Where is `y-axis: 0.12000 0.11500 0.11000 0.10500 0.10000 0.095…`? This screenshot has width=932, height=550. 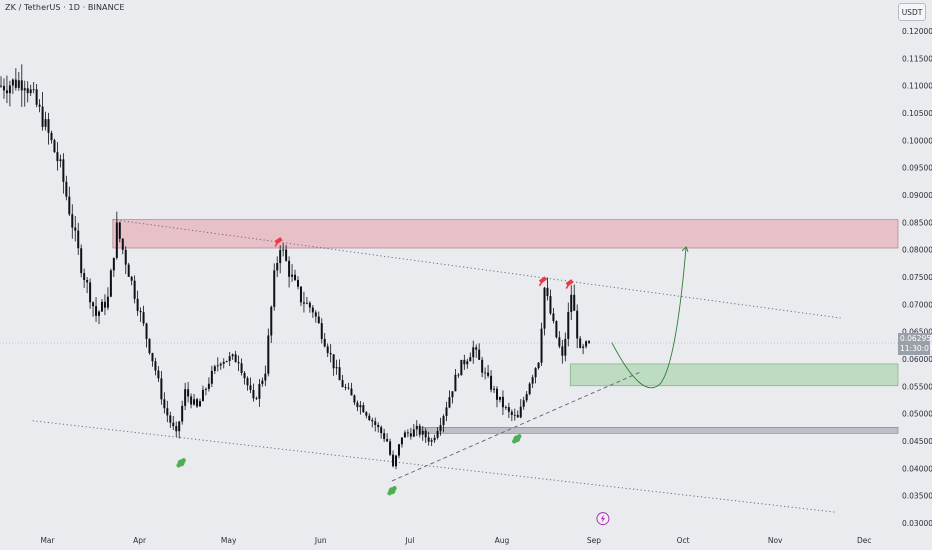 y-axis: 0.12000 0.11500 0.11000 0.10500 0.10000 0.095… is located at coordinates (917, 277).